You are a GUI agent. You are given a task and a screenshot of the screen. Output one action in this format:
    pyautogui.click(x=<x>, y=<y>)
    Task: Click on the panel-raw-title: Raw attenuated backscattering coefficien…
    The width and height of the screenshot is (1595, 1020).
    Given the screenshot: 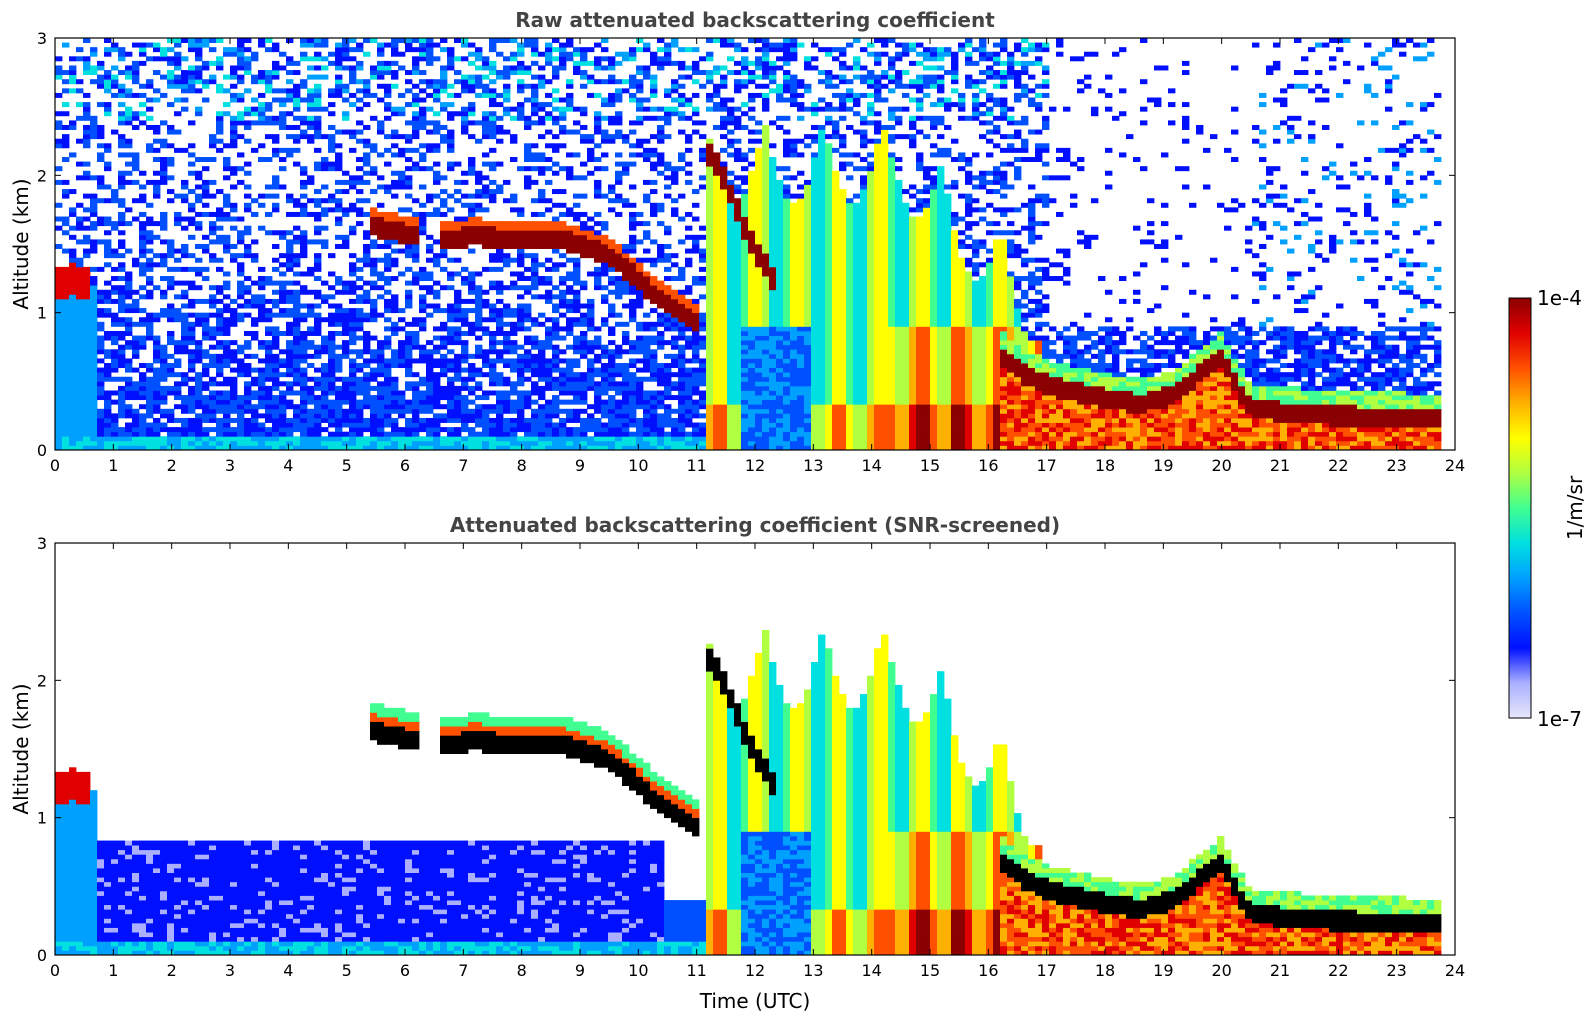 What is the action you would take?
    pyautogui.click(x=755, y=20)
    